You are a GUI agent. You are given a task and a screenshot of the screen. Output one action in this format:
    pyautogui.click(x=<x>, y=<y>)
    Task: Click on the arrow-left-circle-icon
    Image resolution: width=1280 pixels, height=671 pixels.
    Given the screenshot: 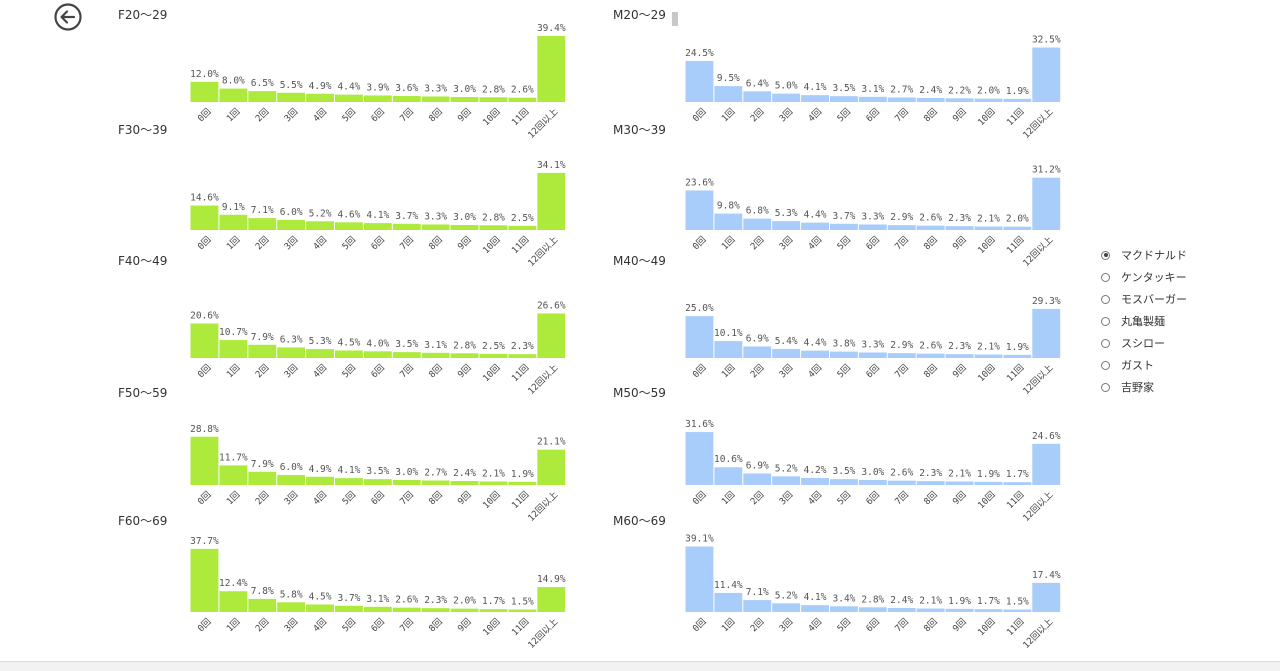 What is the action you would take?
    pyautogui.click(x=68, y=17)
    